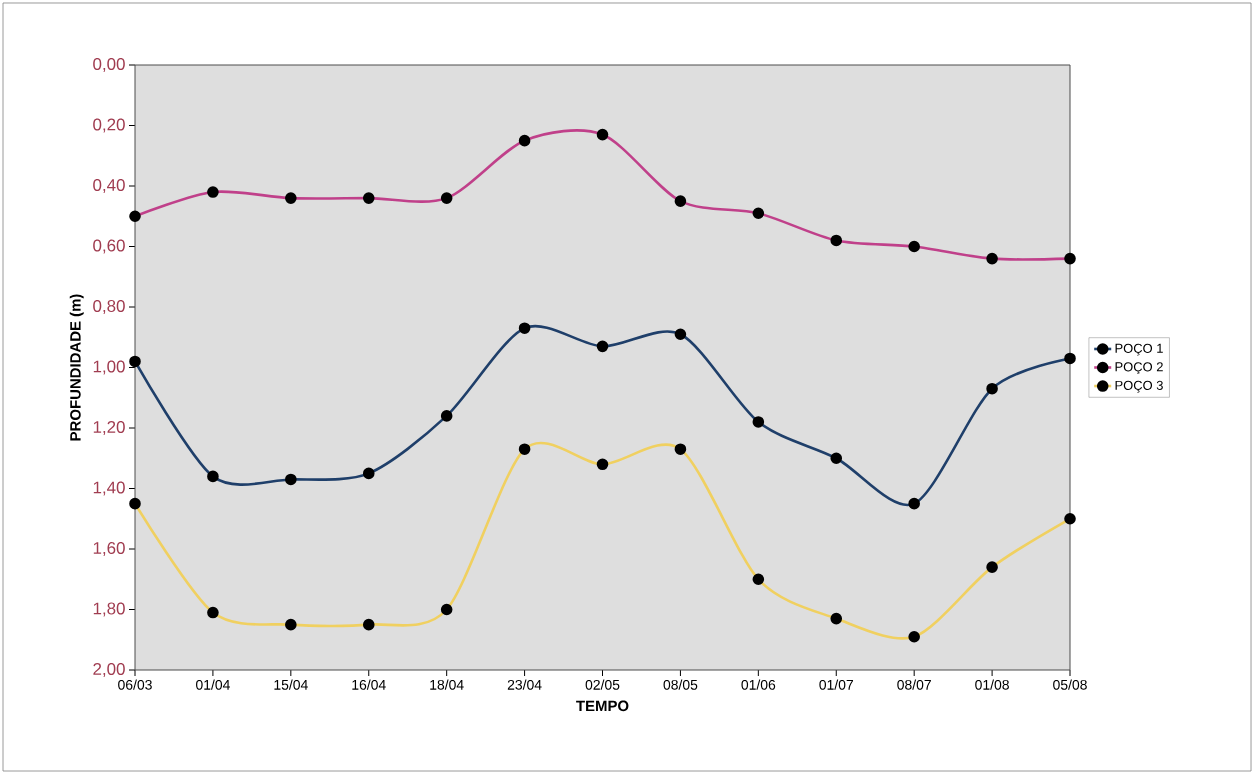 The width and height of the screenshot is (1254, 774). What do you see at coordinates (369, 684) in the screenshot?
I see `x-tick-label: 16/04` at bounding box center [369, 684].